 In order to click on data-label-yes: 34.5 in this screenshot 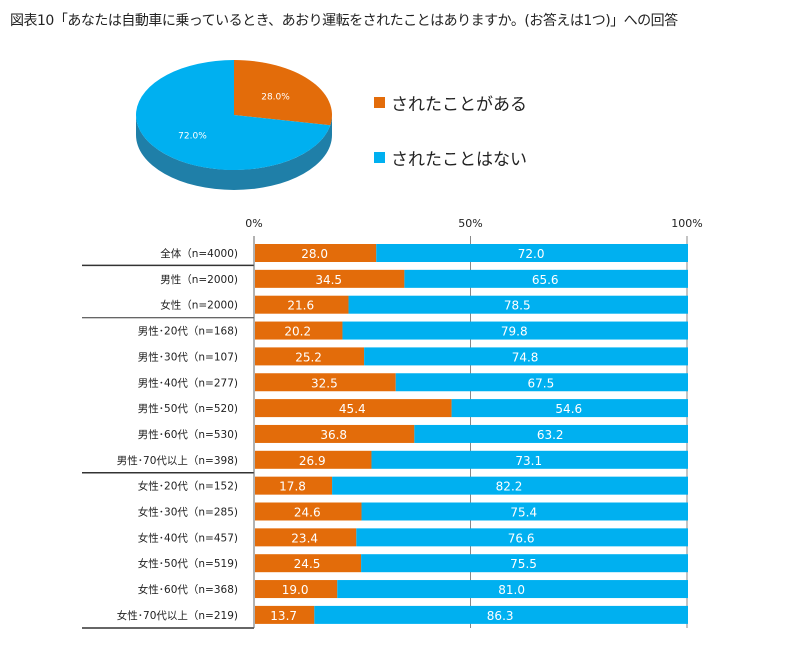, I will do `click(328, 280)`.